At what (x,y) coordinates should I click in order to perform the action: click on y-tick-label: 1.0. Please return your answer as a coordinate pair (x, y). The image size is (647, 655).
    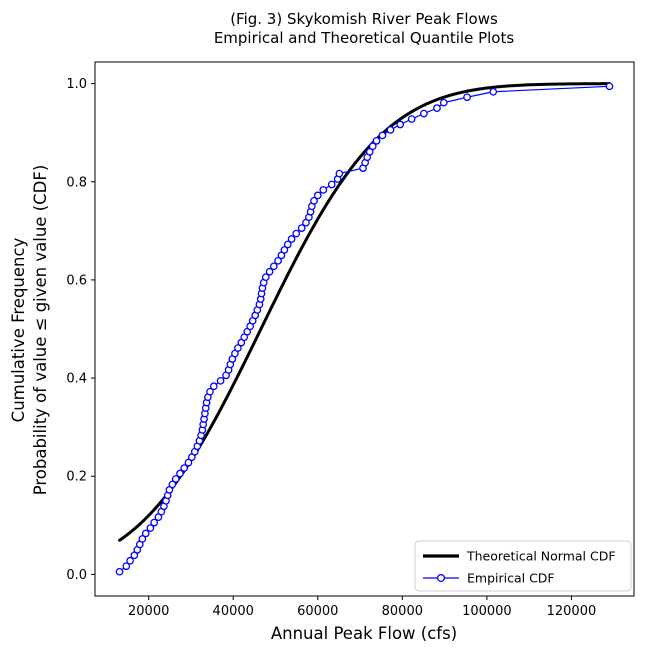
    Looking at the image, I should click on (76, 84).